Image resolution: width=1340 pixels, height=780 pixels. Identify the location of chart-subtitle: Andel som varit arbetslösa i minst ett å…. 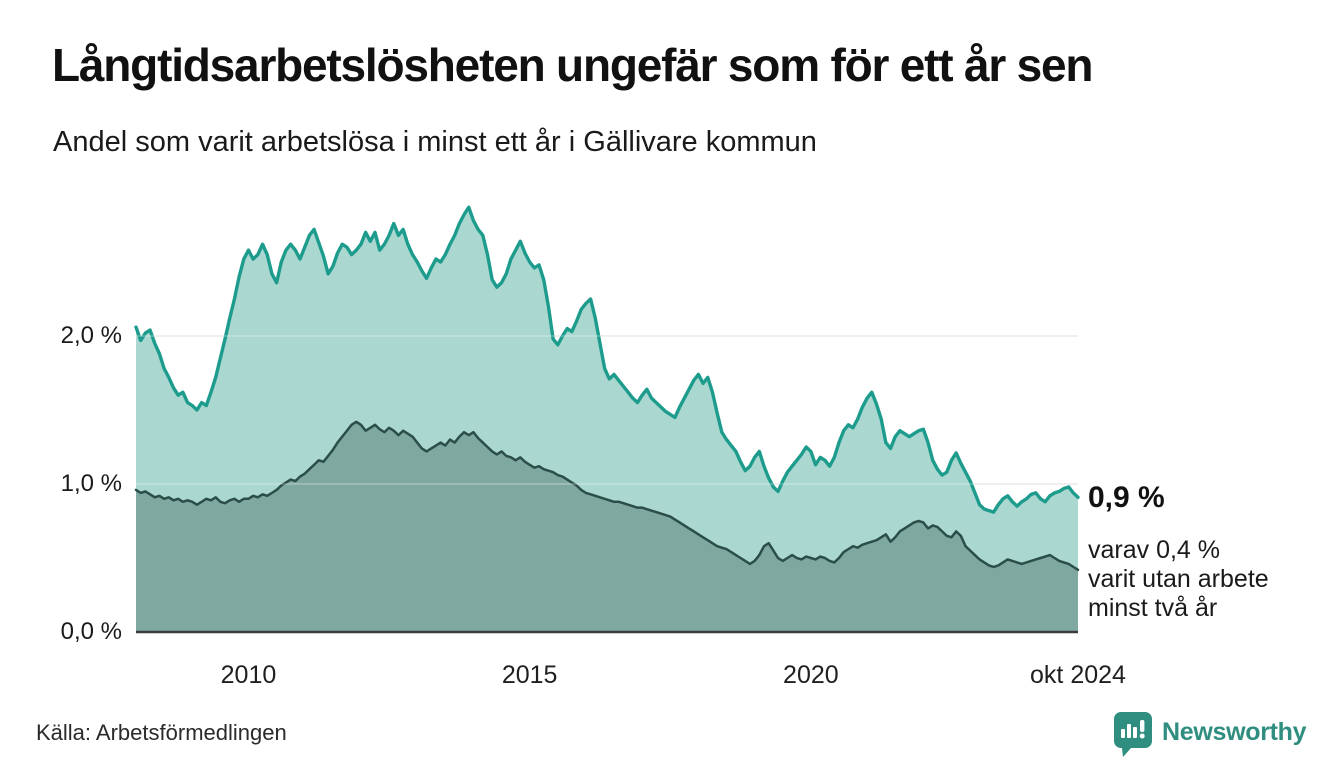
(435, 142).